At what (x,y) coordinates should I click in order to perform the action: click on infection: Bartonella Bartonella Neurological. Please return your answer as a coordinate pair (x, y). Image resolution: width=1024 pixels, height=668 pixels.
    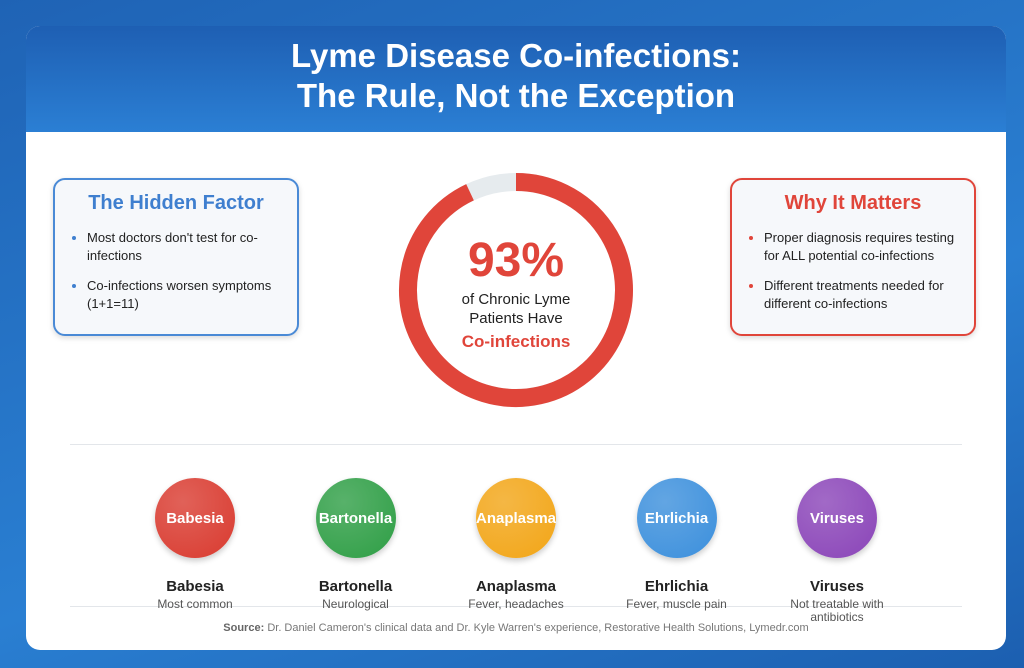
    Looking at the image, I should click on (356, 544).